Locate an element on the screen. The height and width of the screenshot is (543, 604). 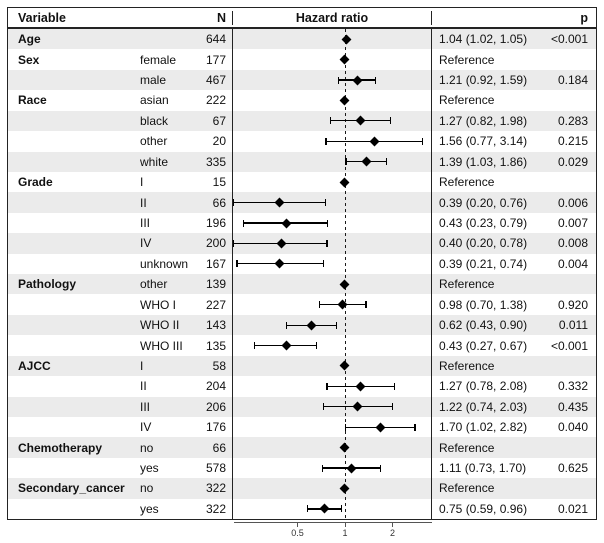
variable-cell: WHO III 135 is located at coordinates (120, 345).